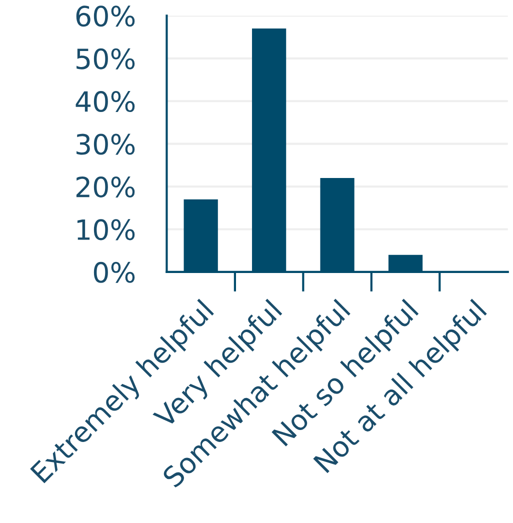 The image size is (513, 523). I want to click on y-tick-label: 0%, so click(114, 272).